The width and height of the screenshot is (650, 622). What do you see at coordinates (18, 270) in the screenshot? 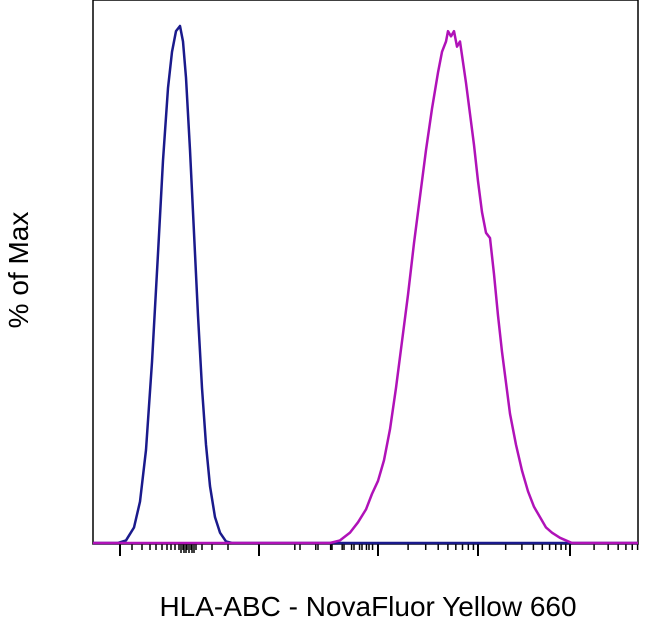
I see `y-axis-title: % of Max` at bounding box center [18, 270].